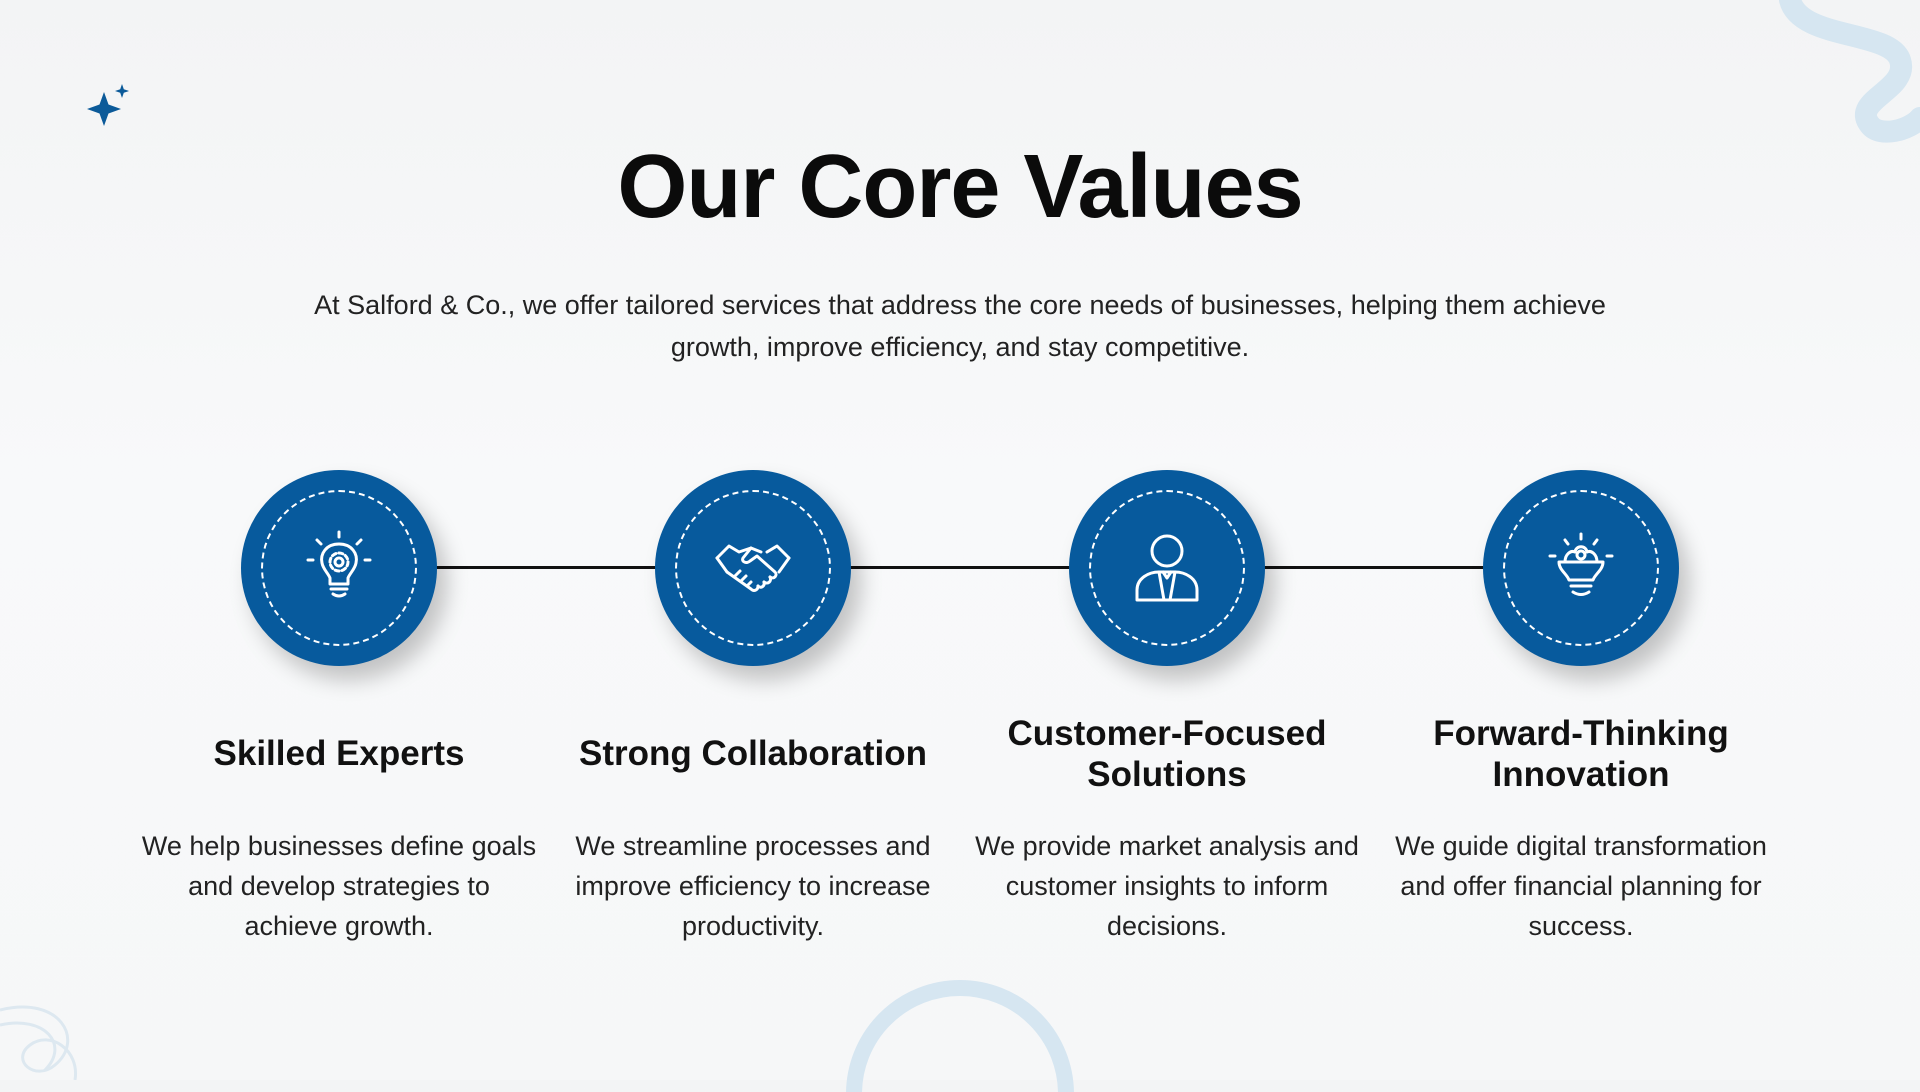 The height and width of the screenshot is (1092, 1920). What do you see at coordinates (339, 564) in the screenshot?
I see `lightbulb-gear-icon` at bounding box center [339, 564].